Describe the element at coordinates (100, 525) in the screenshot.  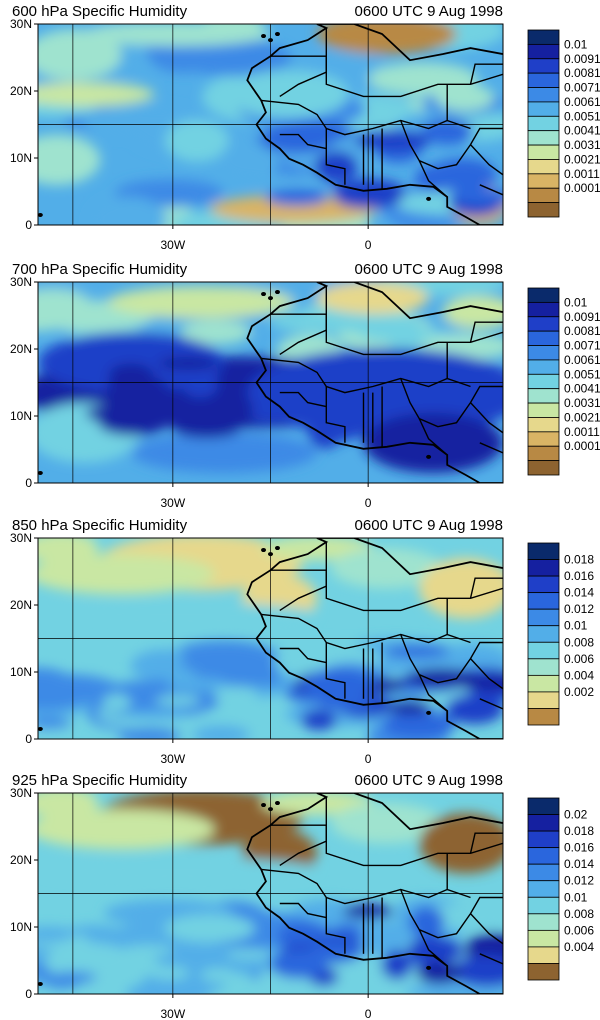
I see `panel-title: 850 hPa Specific Humidity` at that location.